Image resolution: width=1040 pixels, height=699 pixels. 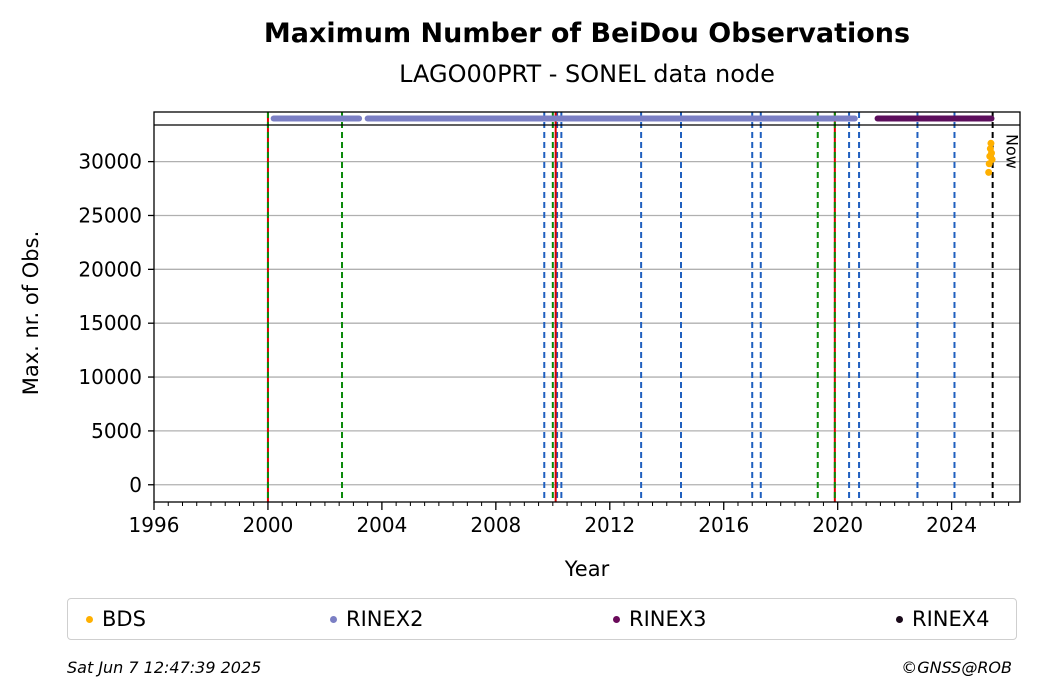 I want to click on x-tick-label: 2008, so click(x=495, y=525).